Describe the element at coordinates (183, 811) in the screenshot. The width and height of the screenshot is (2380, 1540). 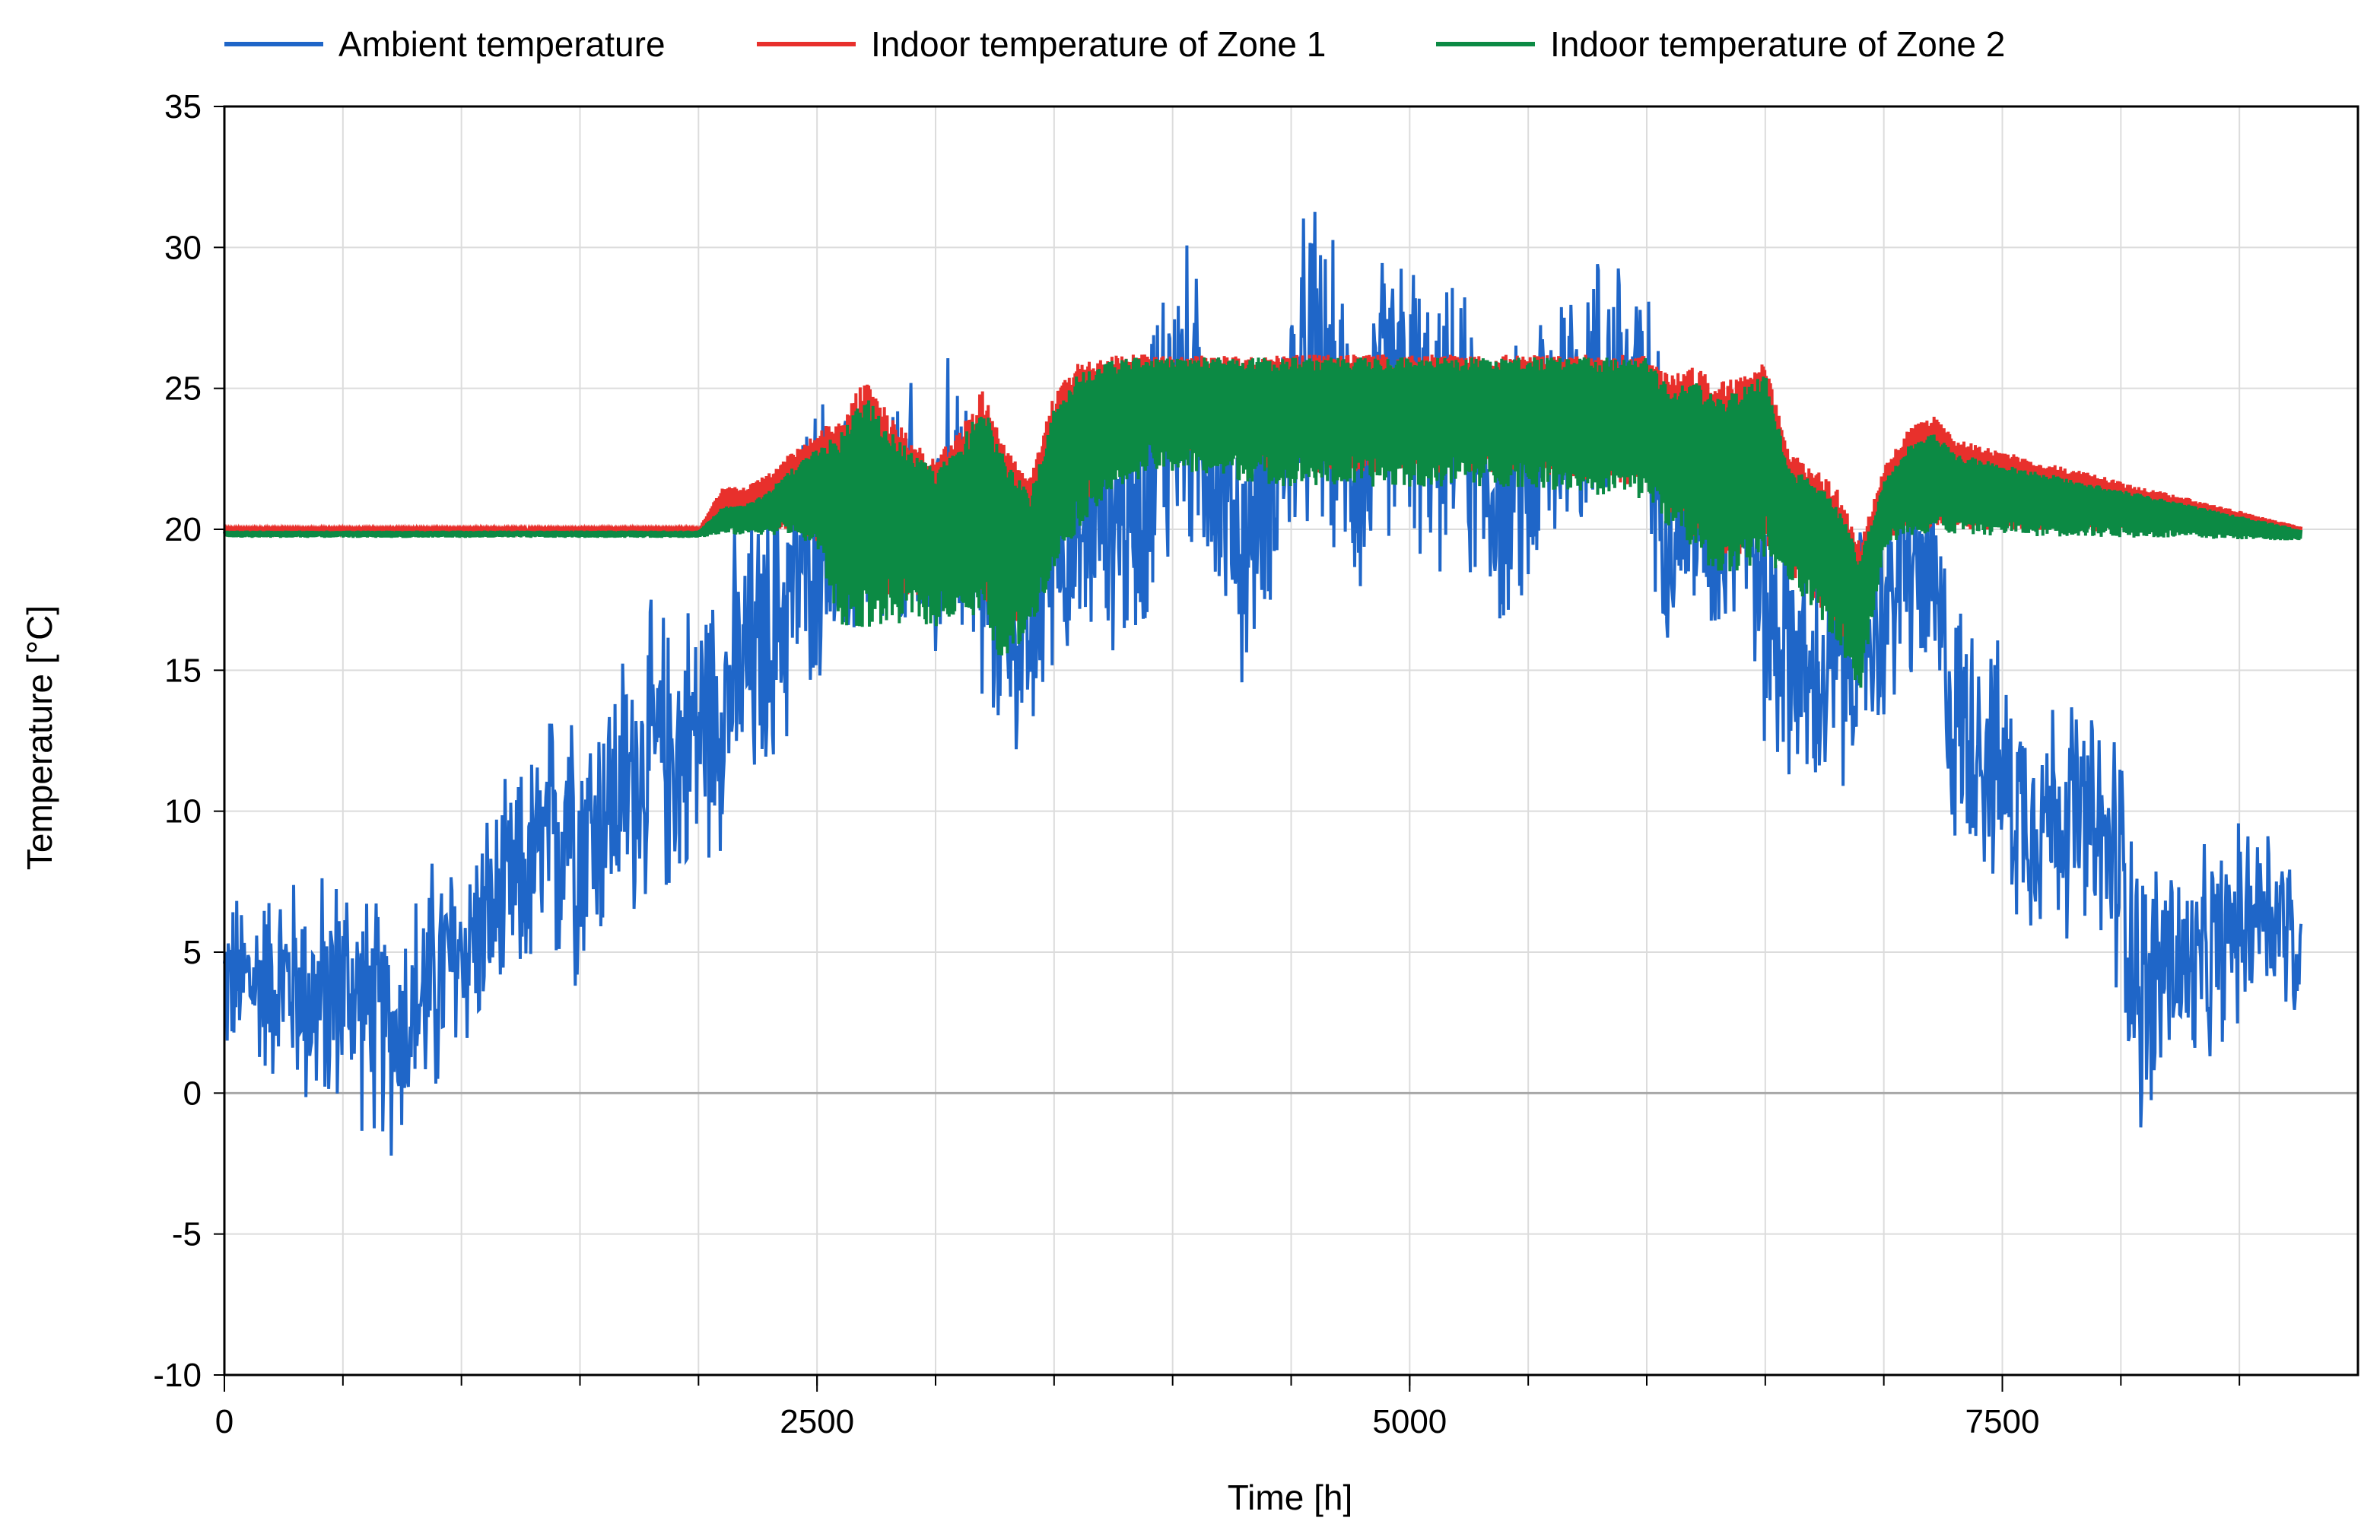
I see `y-tick-label: 10` at that location.